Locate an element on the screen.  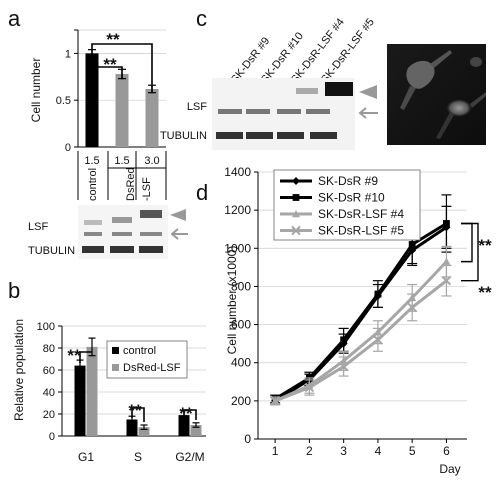
d-legend-label: SK-DsR #10 is located at coordinates (351, 198).